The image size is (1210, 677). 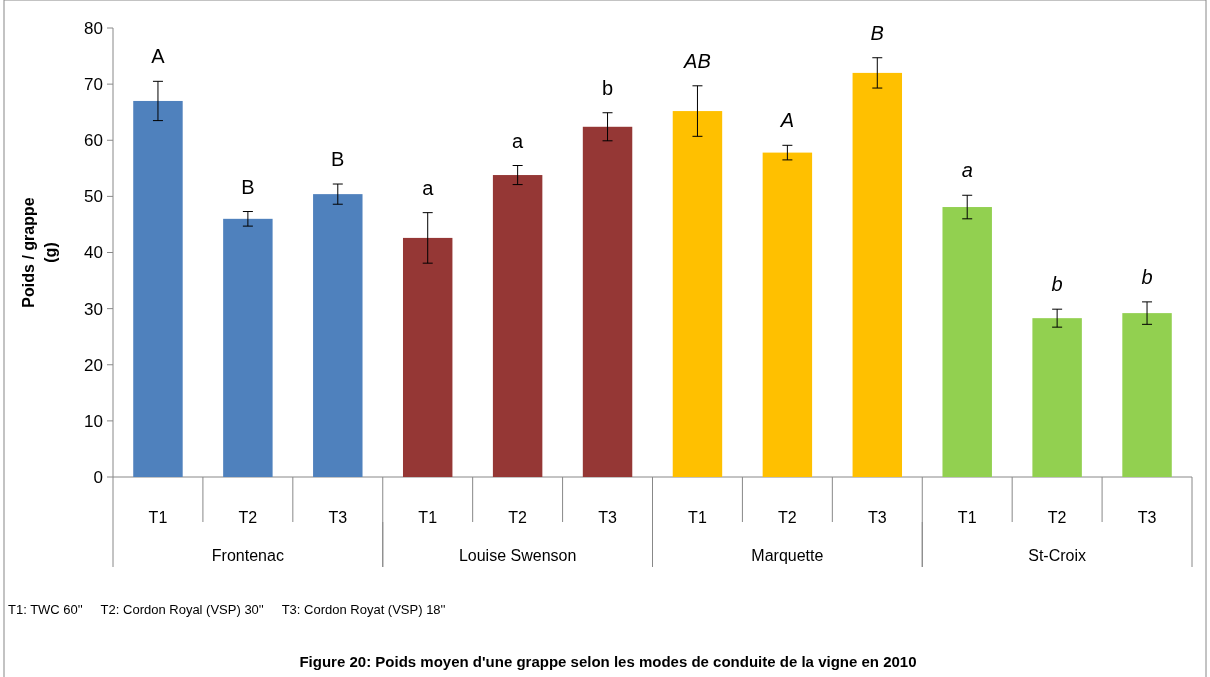 What do you see at coordinates (93, 28) in the screenshot?
I see `y-tick-label: 80` at bounding box center [93, 28].